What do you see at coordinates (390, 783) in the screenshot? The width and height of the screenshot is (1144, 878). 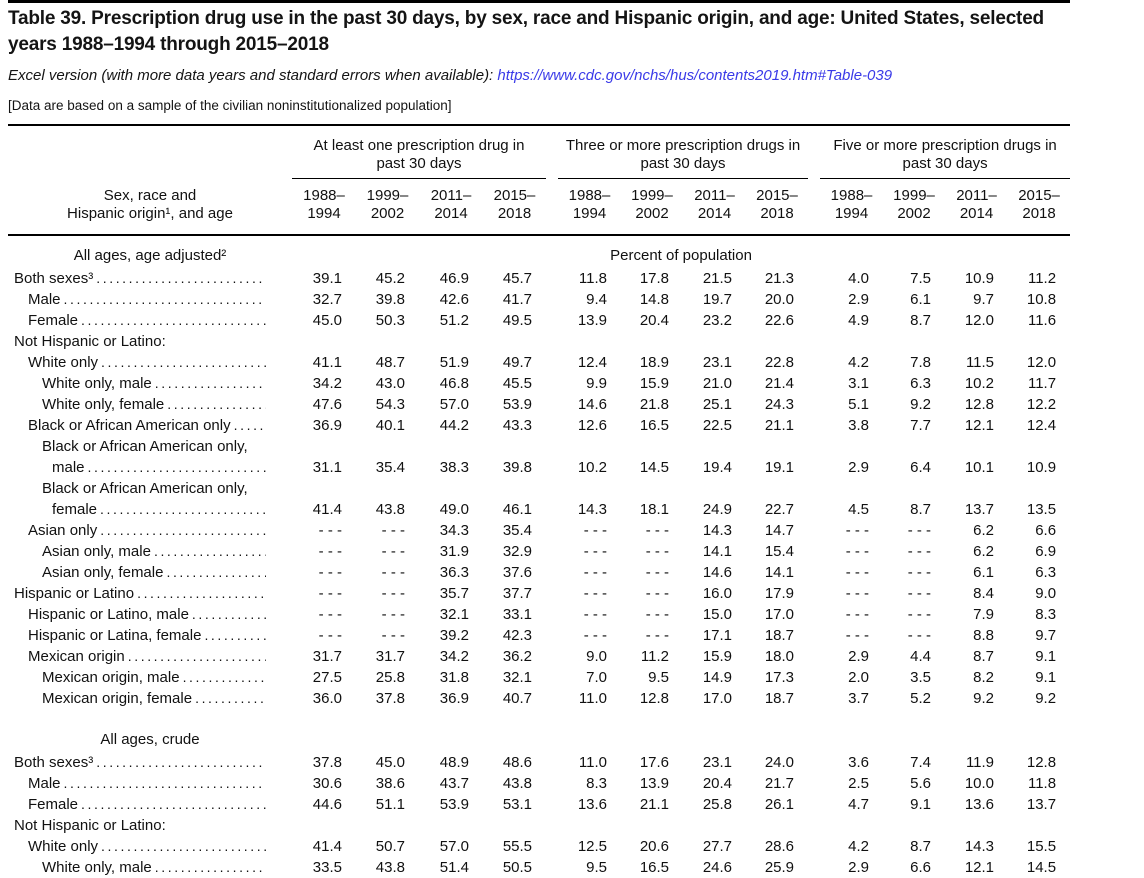 I see `cell-value: 38.6` at bounding box center [390, 783].